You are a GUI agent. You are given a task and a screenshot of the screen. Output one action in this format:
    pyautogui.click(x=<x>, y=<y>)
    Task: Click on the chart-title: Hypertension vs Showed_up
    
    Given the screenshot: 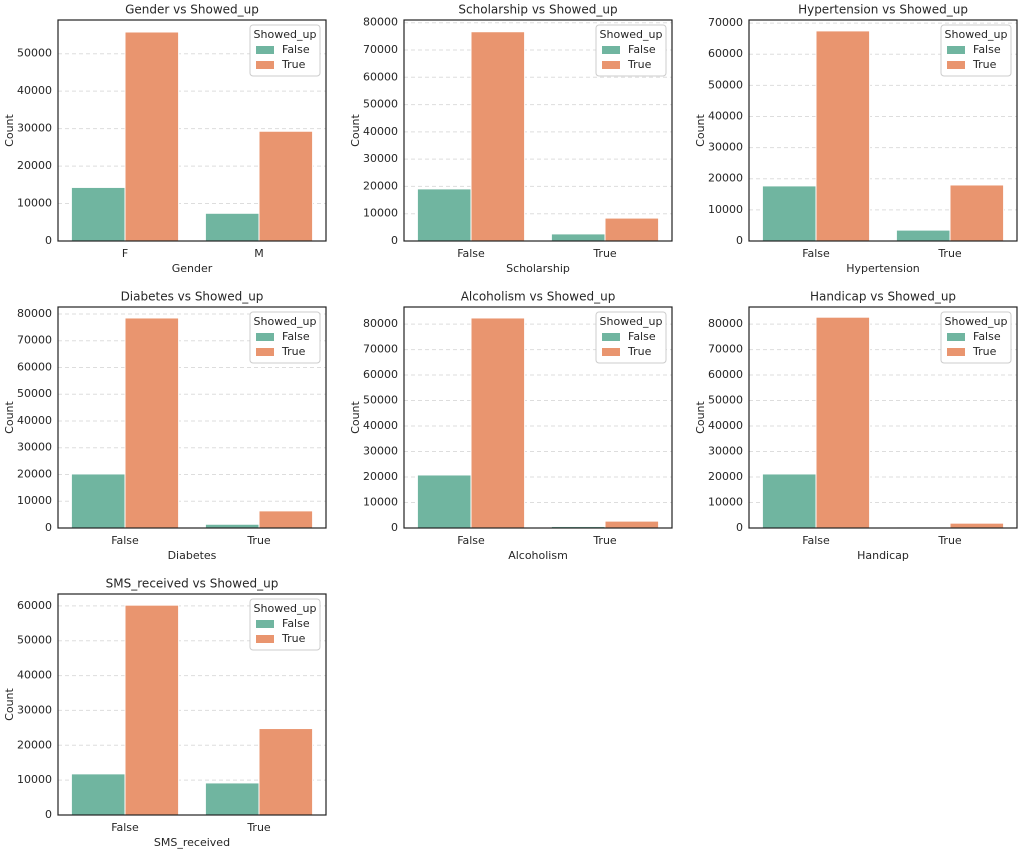 What is the action you would take?
    pyautogui.click(x=883, y=10)
    